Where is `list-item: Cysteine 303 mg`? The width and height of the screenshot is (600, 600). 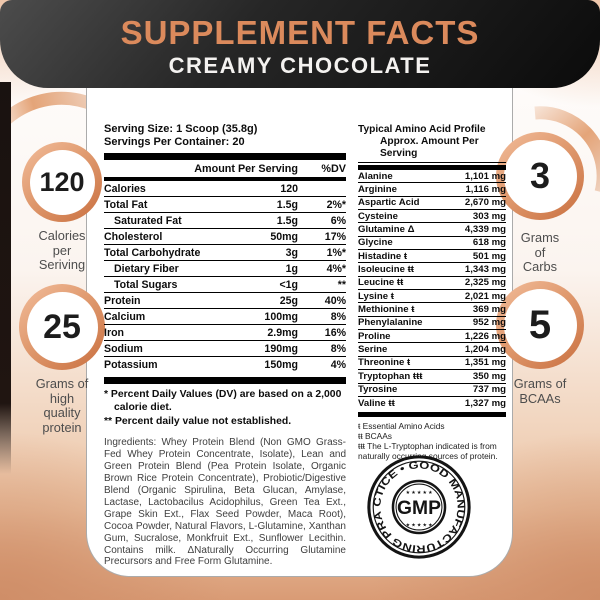 list-item: Cysteine 303 mg is located at coordinates (432, 217).